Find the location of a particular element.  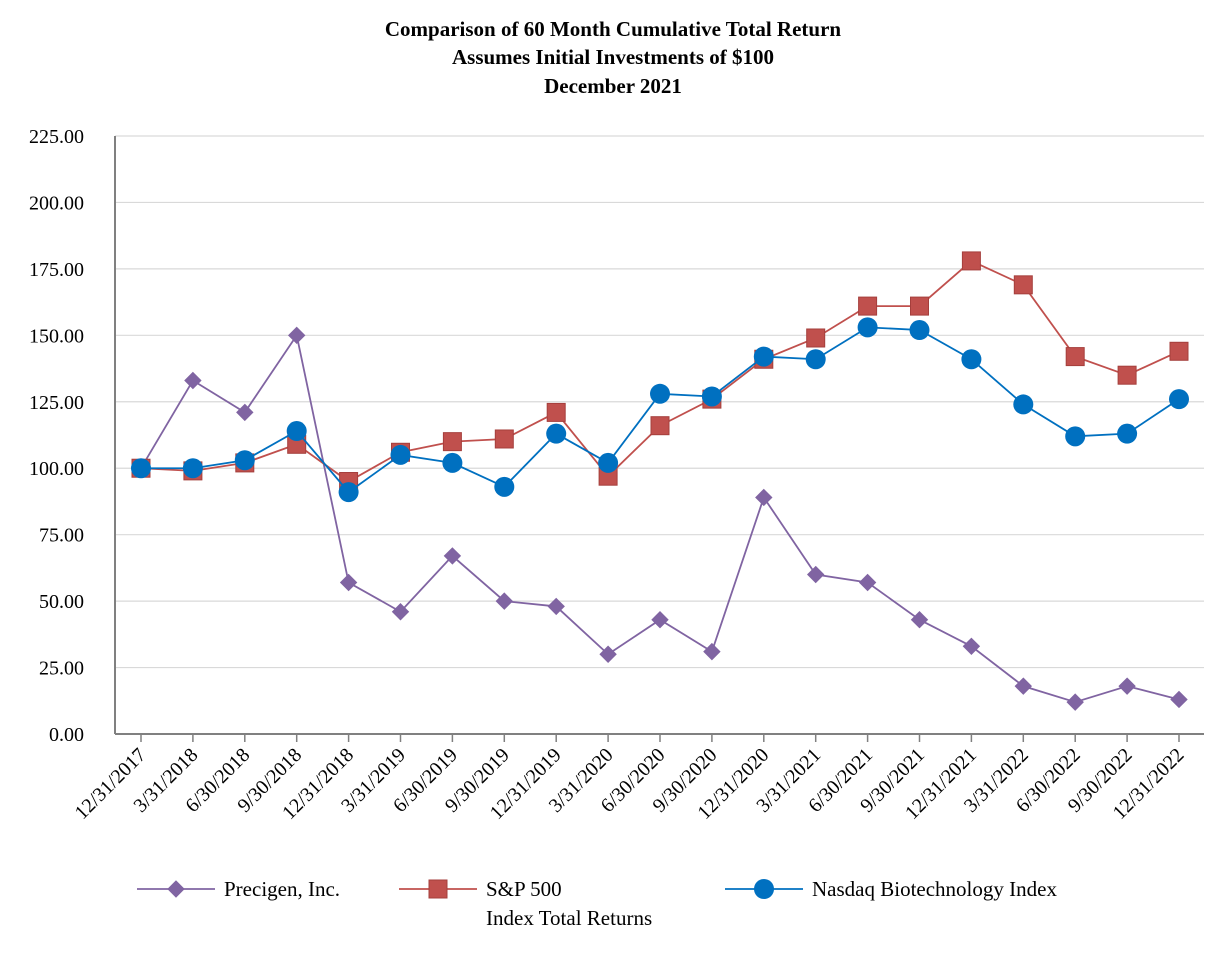

y-tick-label: 175.00 is located at coordinates (56, 270).